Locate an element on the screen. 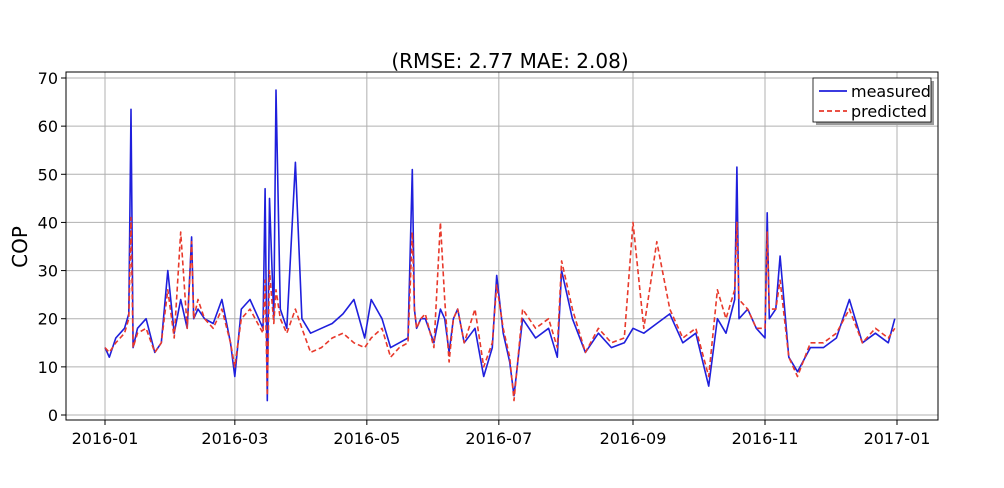  y-tick-label: 30 is located at coordinates (48, 271).